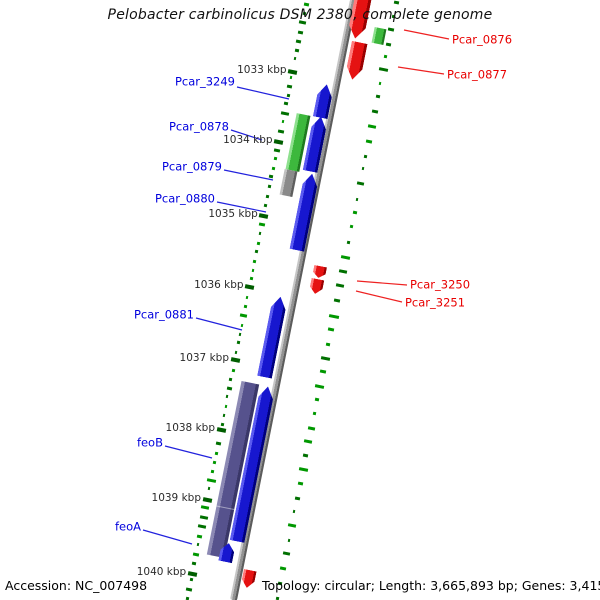 Image resolution: width=600 pixels, height=600 pixels. I want to click on gene-label-Pcar_0876: Pcar_0876, so click(482, 39).